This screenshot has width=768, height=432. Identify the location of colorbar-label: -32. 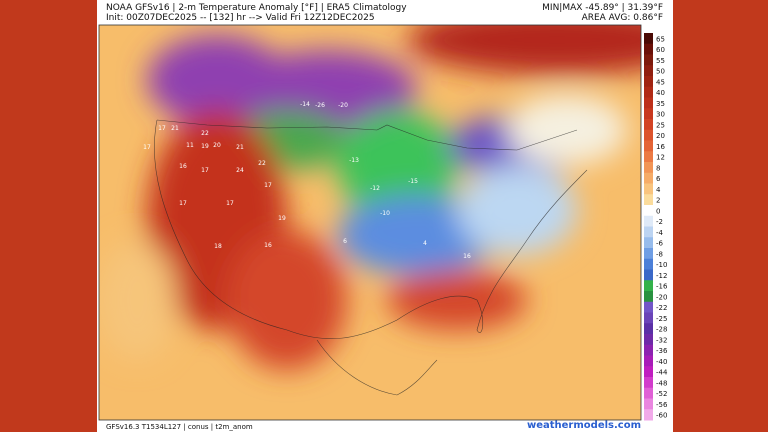
(661, 340).